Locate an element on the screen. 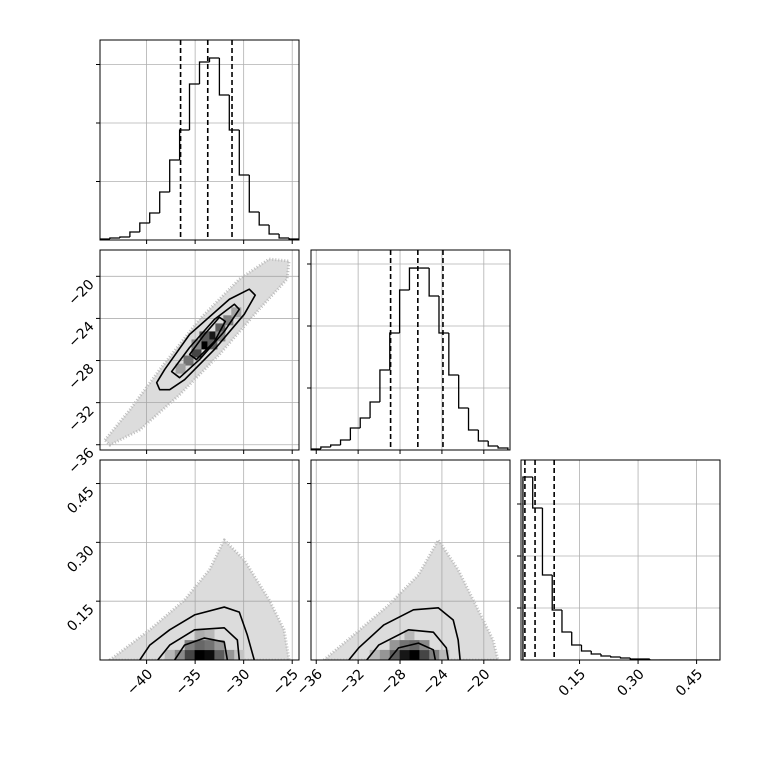 The image size is (760, 760). y-tick-label: −24 is located at coordinates (81, 335).